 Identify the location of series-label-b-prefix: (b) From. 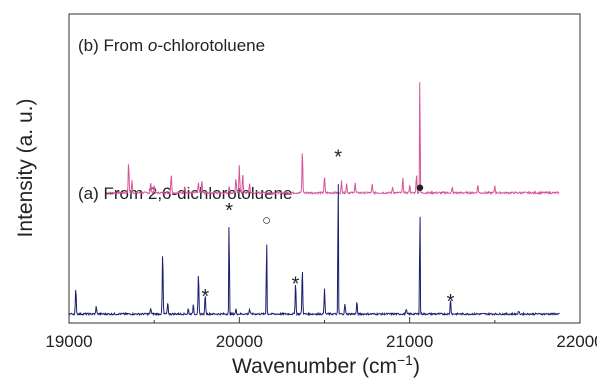
(113, 45).